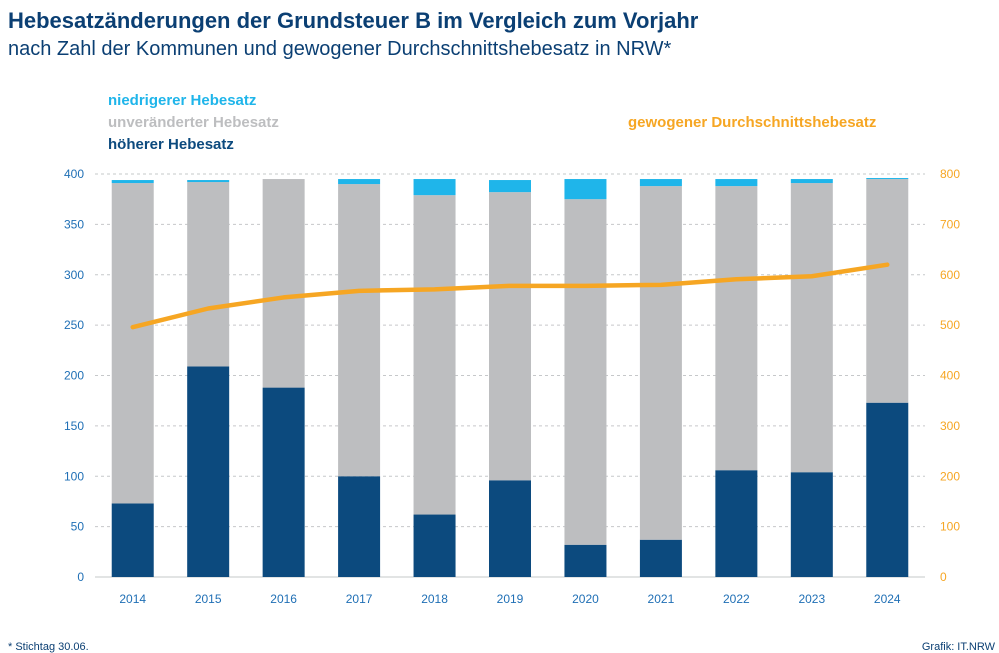  Describe the element at coordinates (78, 527) in the screenshot. I see `y-tick-left: 50` at that location.